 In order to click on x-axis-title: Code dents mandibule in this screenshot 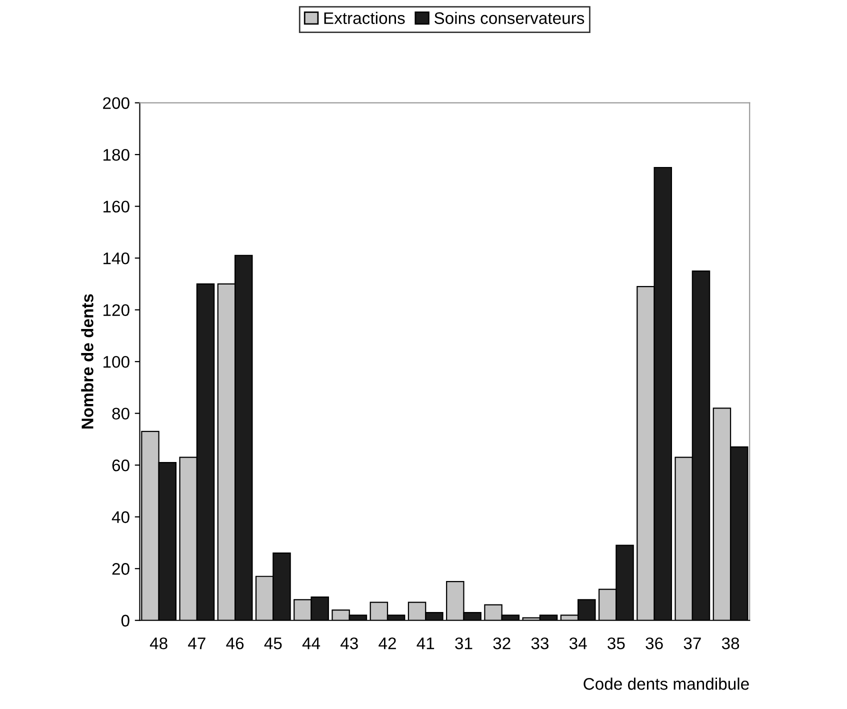, I will do `click(666, 684)`.